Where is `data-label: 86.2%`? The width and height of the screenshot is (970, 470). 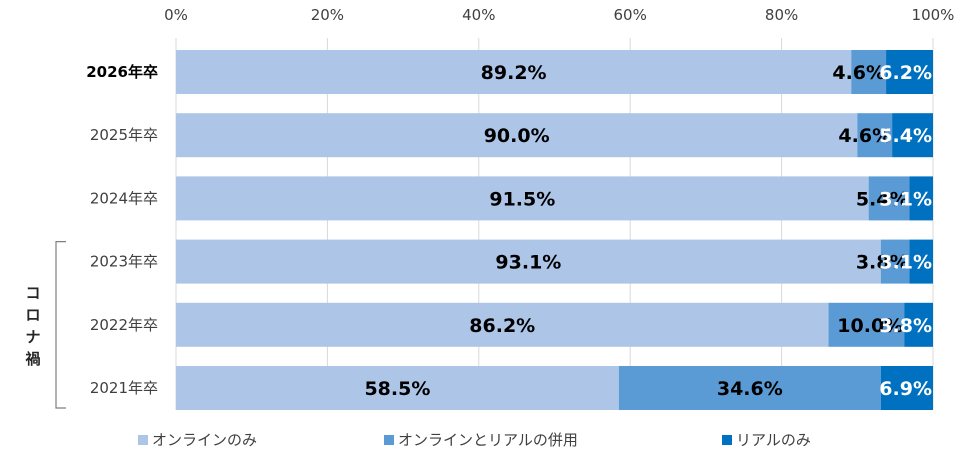 data-label: 86.2% is located at coordinates (502, 326).